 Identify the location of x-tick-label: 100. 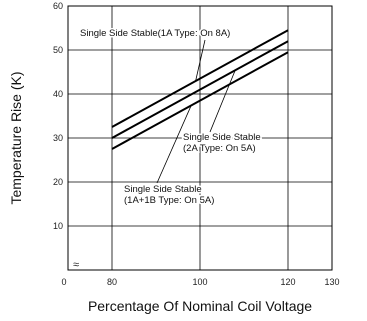
(199, 282).